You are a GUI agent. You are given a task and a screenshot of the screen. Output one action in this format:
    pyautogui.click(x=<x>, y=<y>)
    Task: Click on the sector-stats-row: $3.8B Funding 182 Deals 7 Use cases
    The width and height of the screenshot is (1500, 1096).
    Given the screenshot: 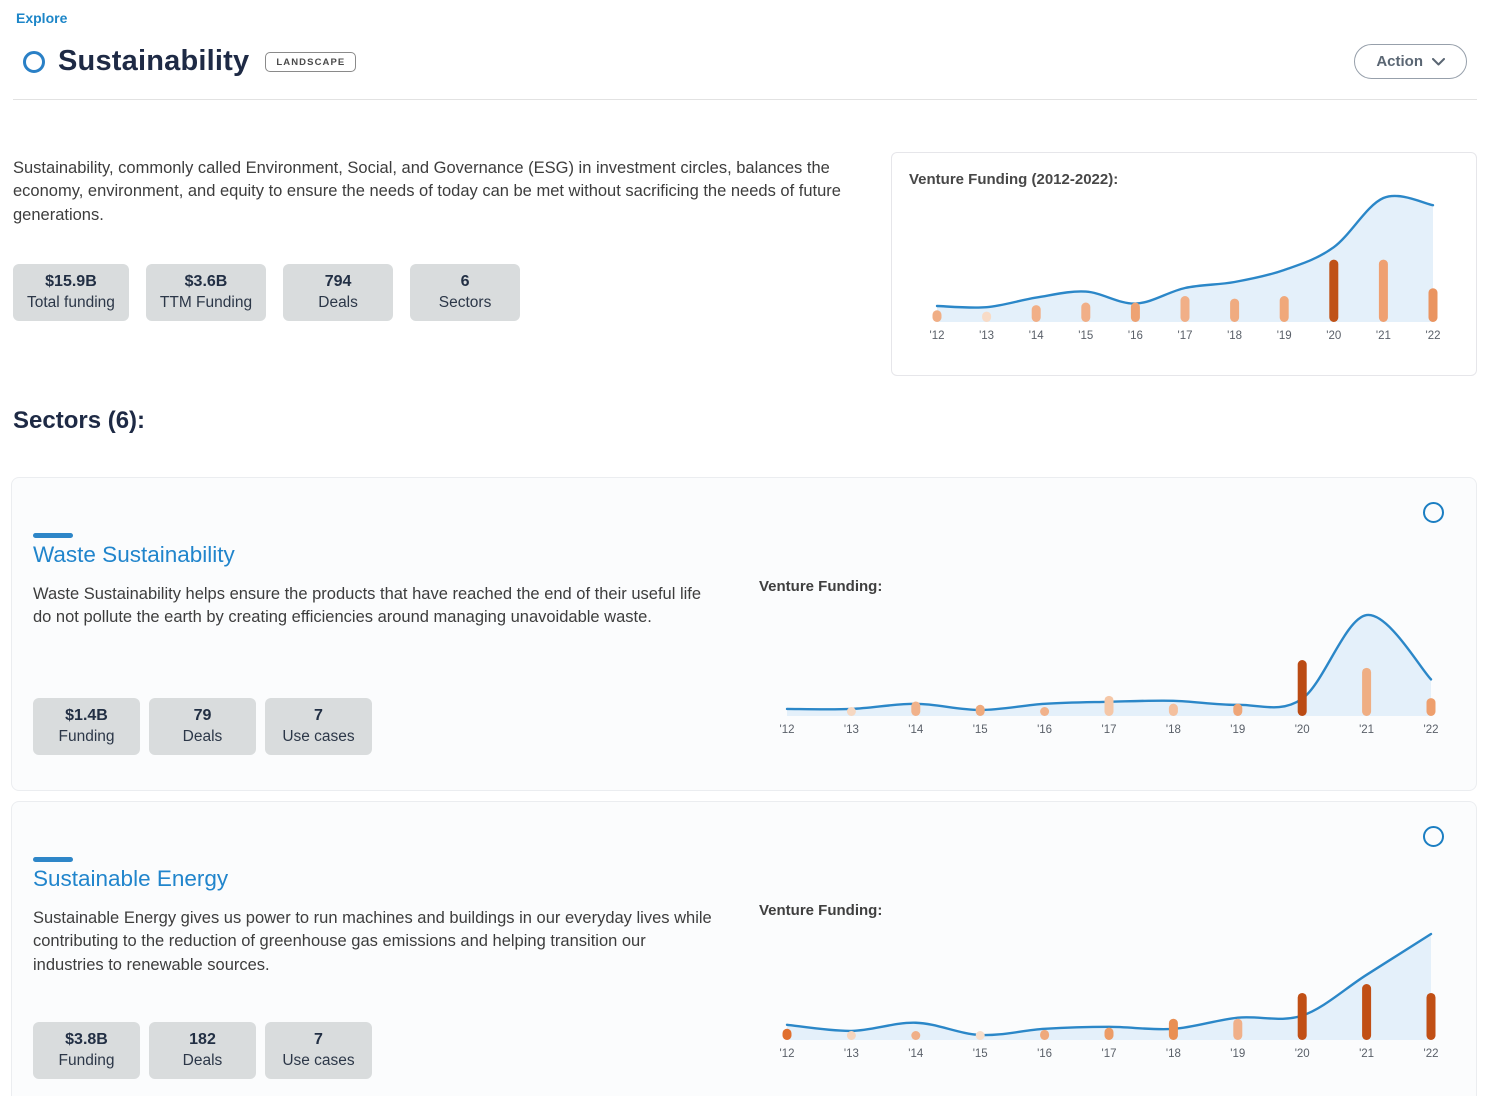 What is the action you would take?
    pyautogui.click(x=202, y=1050)
    